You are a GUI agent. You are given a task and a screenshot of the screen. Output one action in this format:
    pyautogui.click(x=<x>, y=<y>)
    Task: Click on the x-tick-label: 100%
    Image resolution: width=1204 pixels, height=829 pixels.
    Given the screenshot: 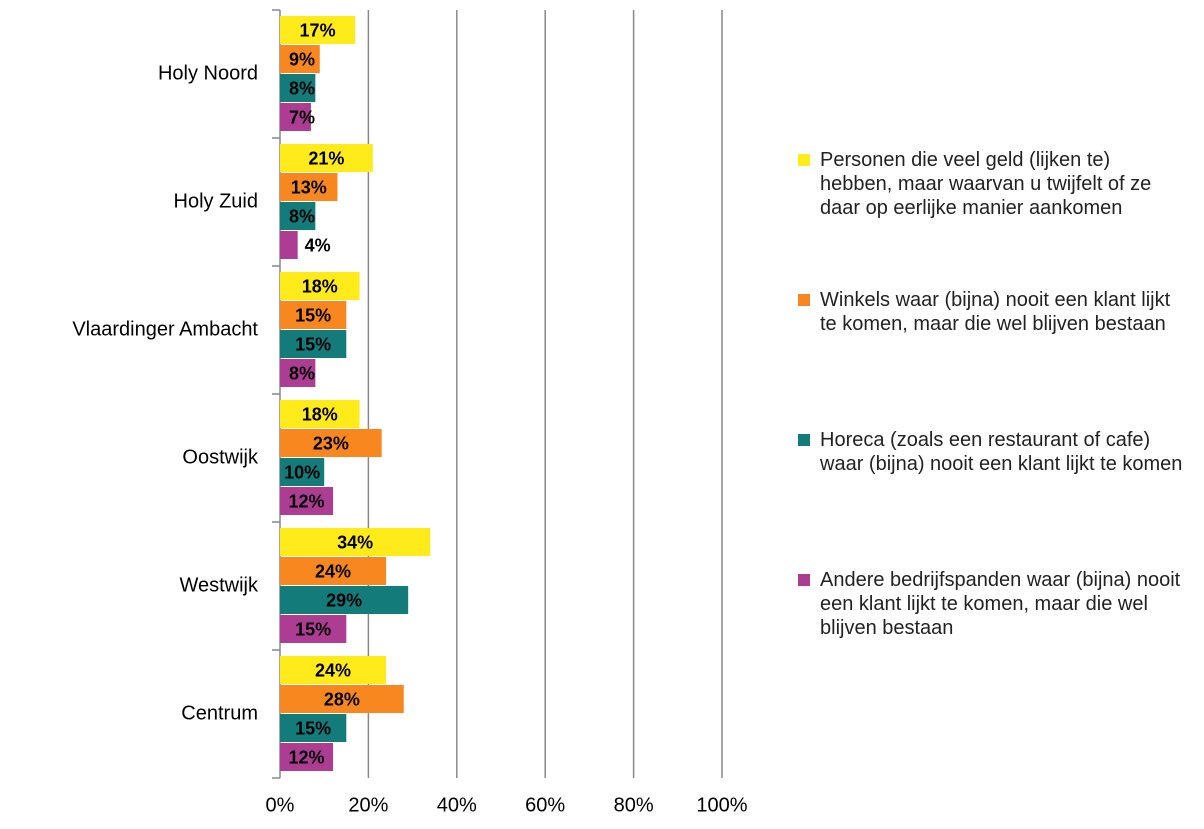 What is the action you would take?
    pyautogui.click(x=721, y=805)
    